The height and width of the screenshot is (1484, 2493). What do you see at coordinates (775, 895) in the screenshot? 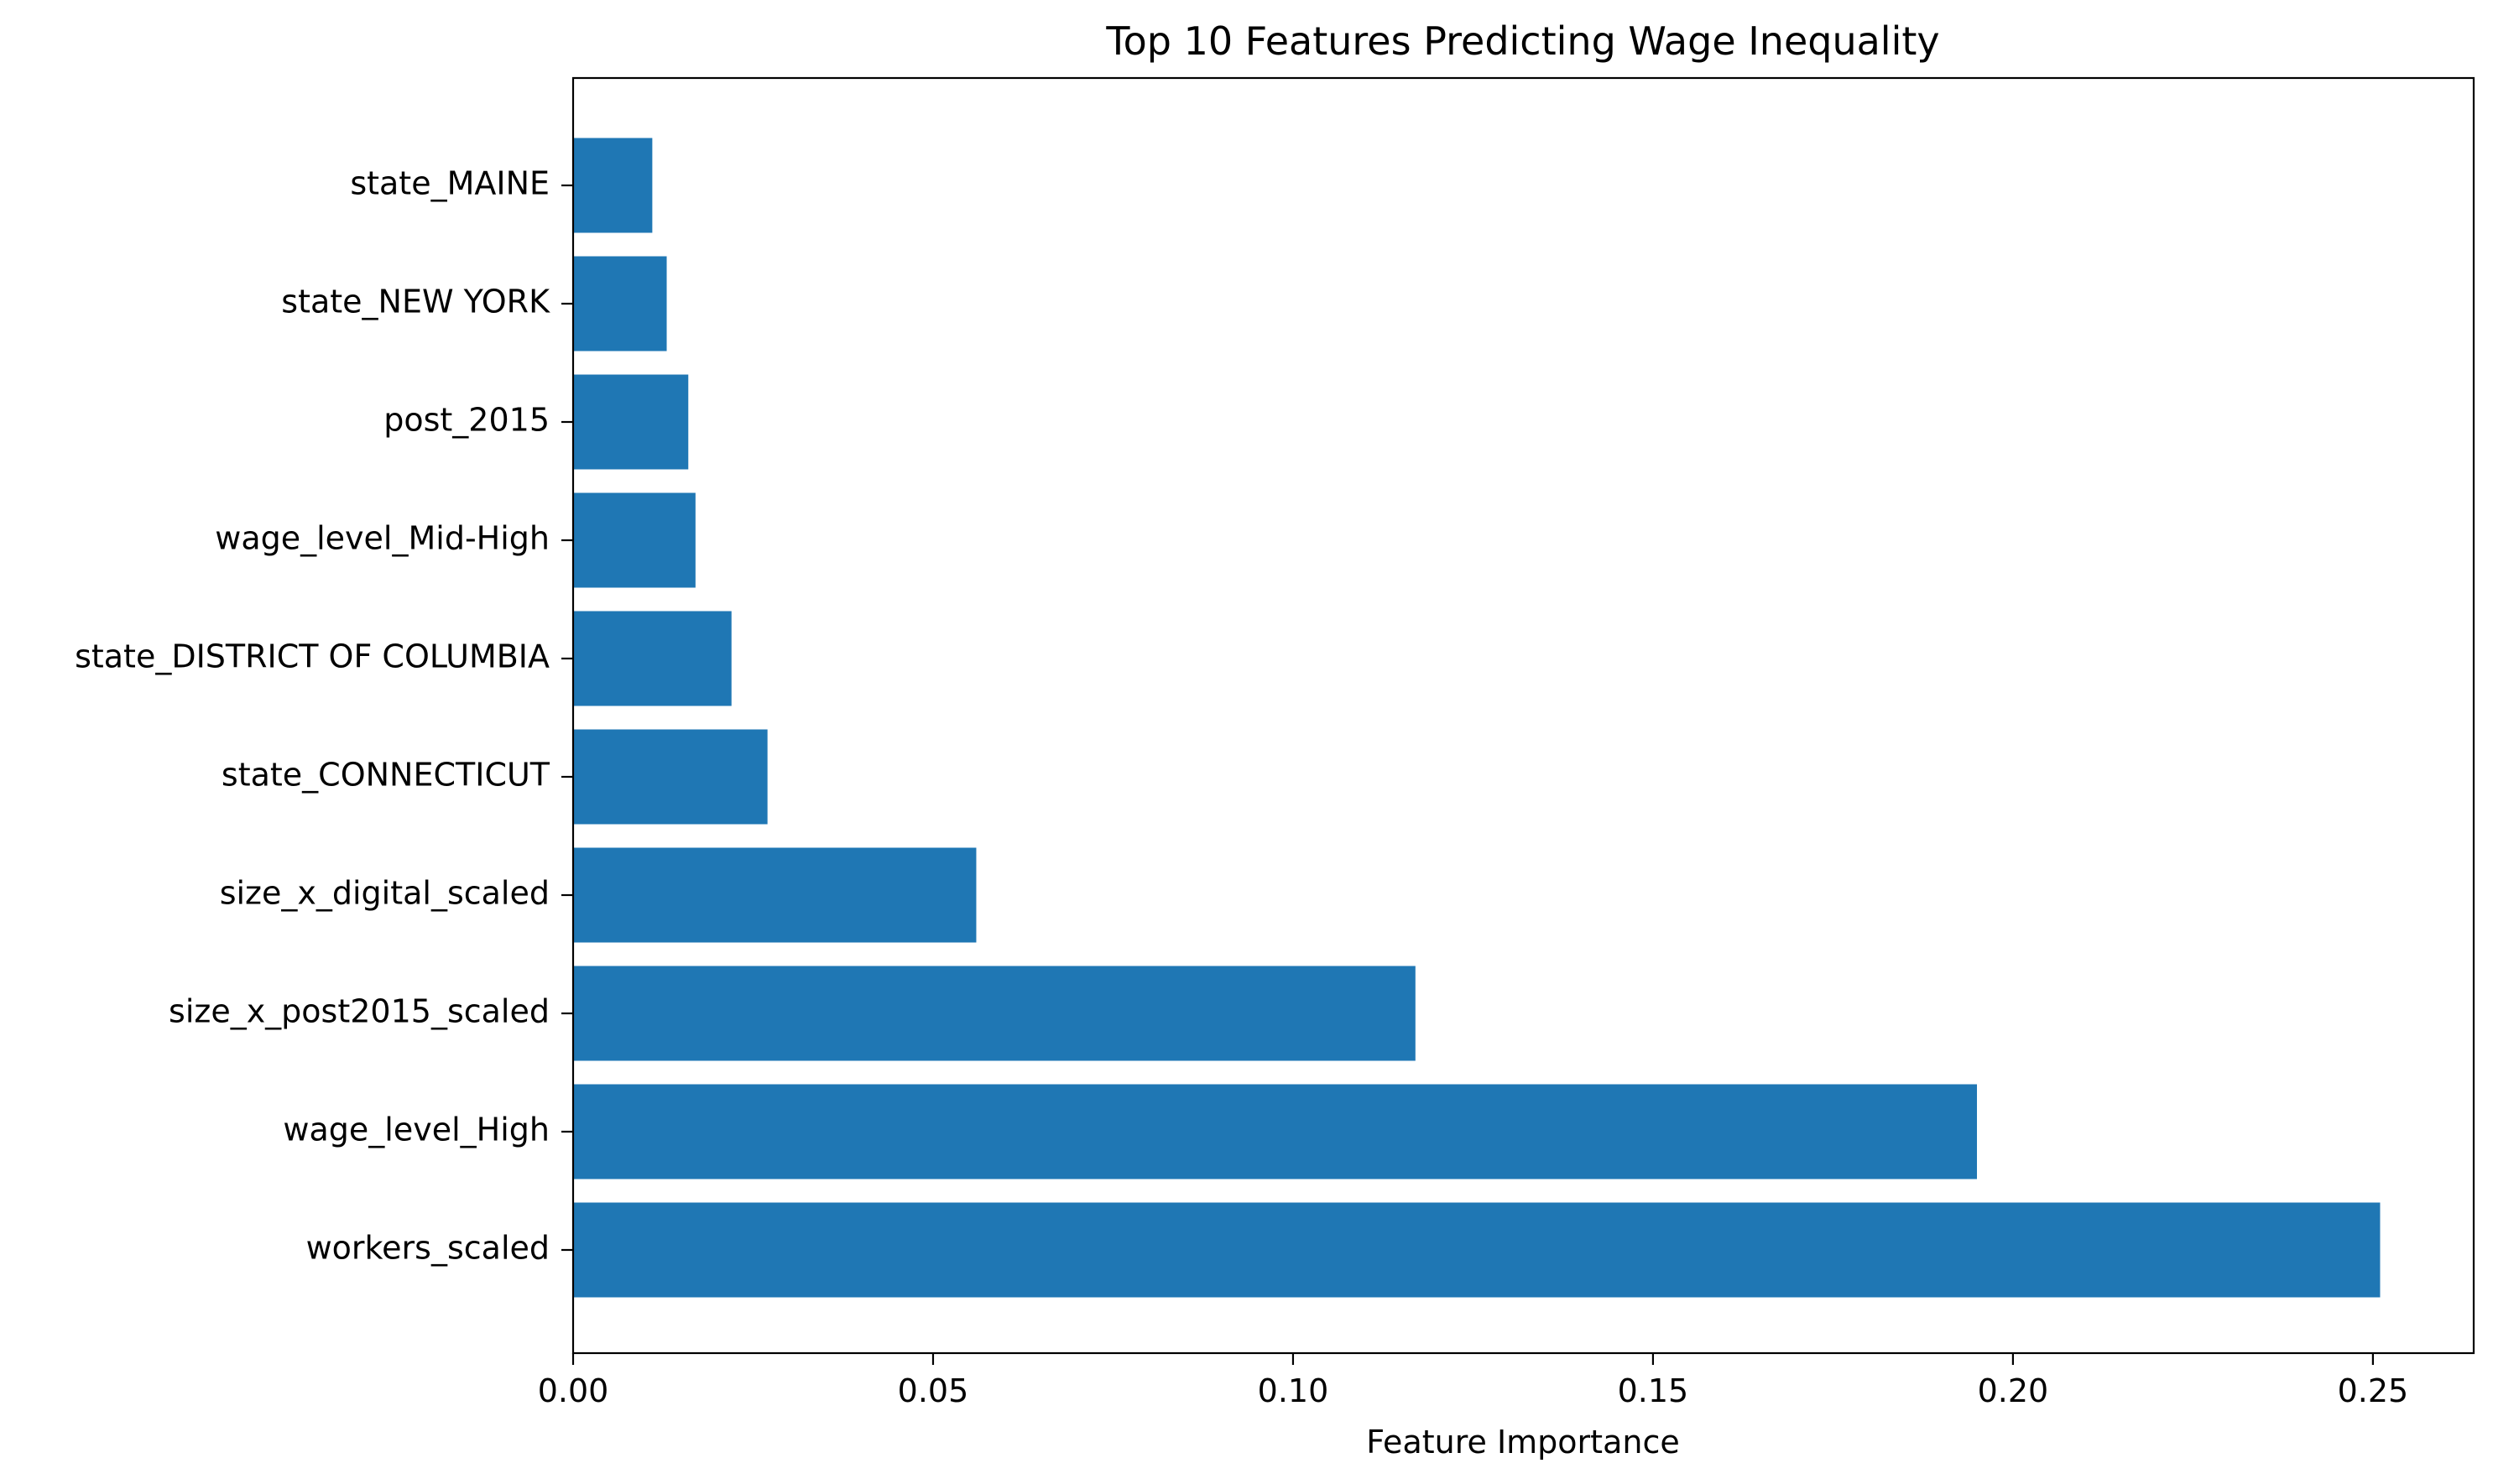
I see `bar-size-x-digital-scaled` at bounding box center [775, 895].